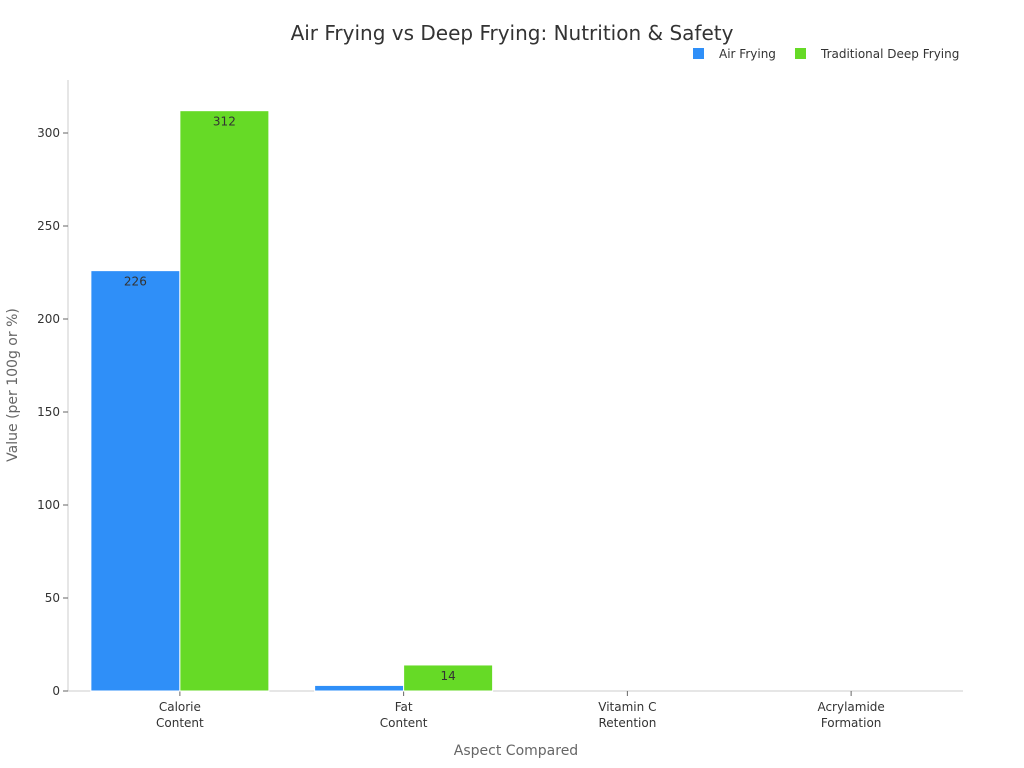 The width and height of the screenshot is (1024, 768). Describe the element at coordinates (180, 707) in the screenshot. I see `x-tick-label: Calorie` at that location.